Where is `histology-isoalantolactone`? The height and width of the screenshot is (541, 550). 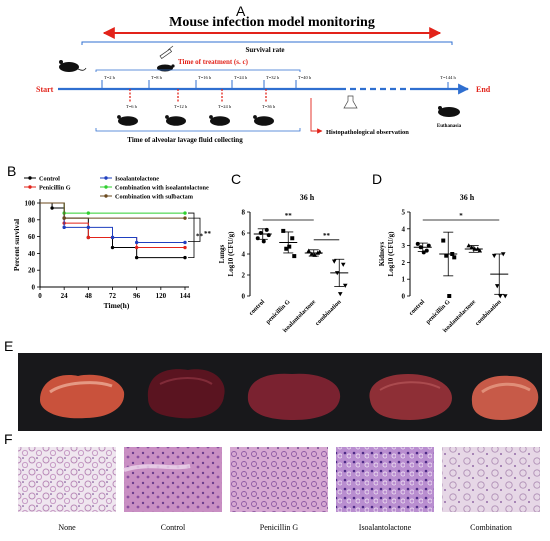 histology-isoalantolactone is located at coordinates (385, 479).